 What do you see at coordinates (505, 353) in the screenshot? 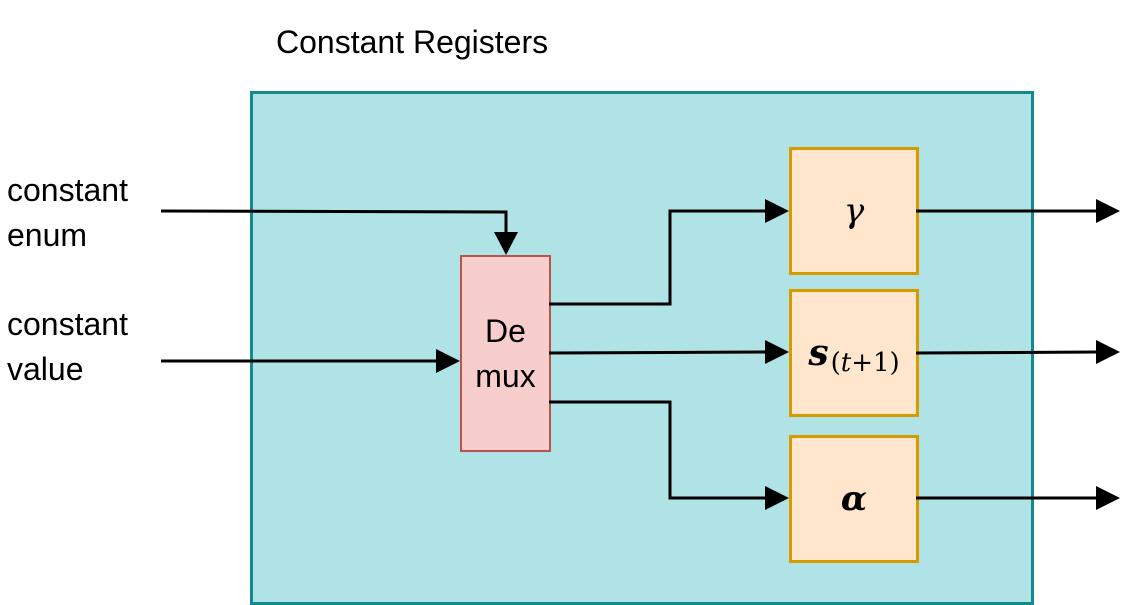
I see `demux-block: De mux` at bounding box center [505, 353].